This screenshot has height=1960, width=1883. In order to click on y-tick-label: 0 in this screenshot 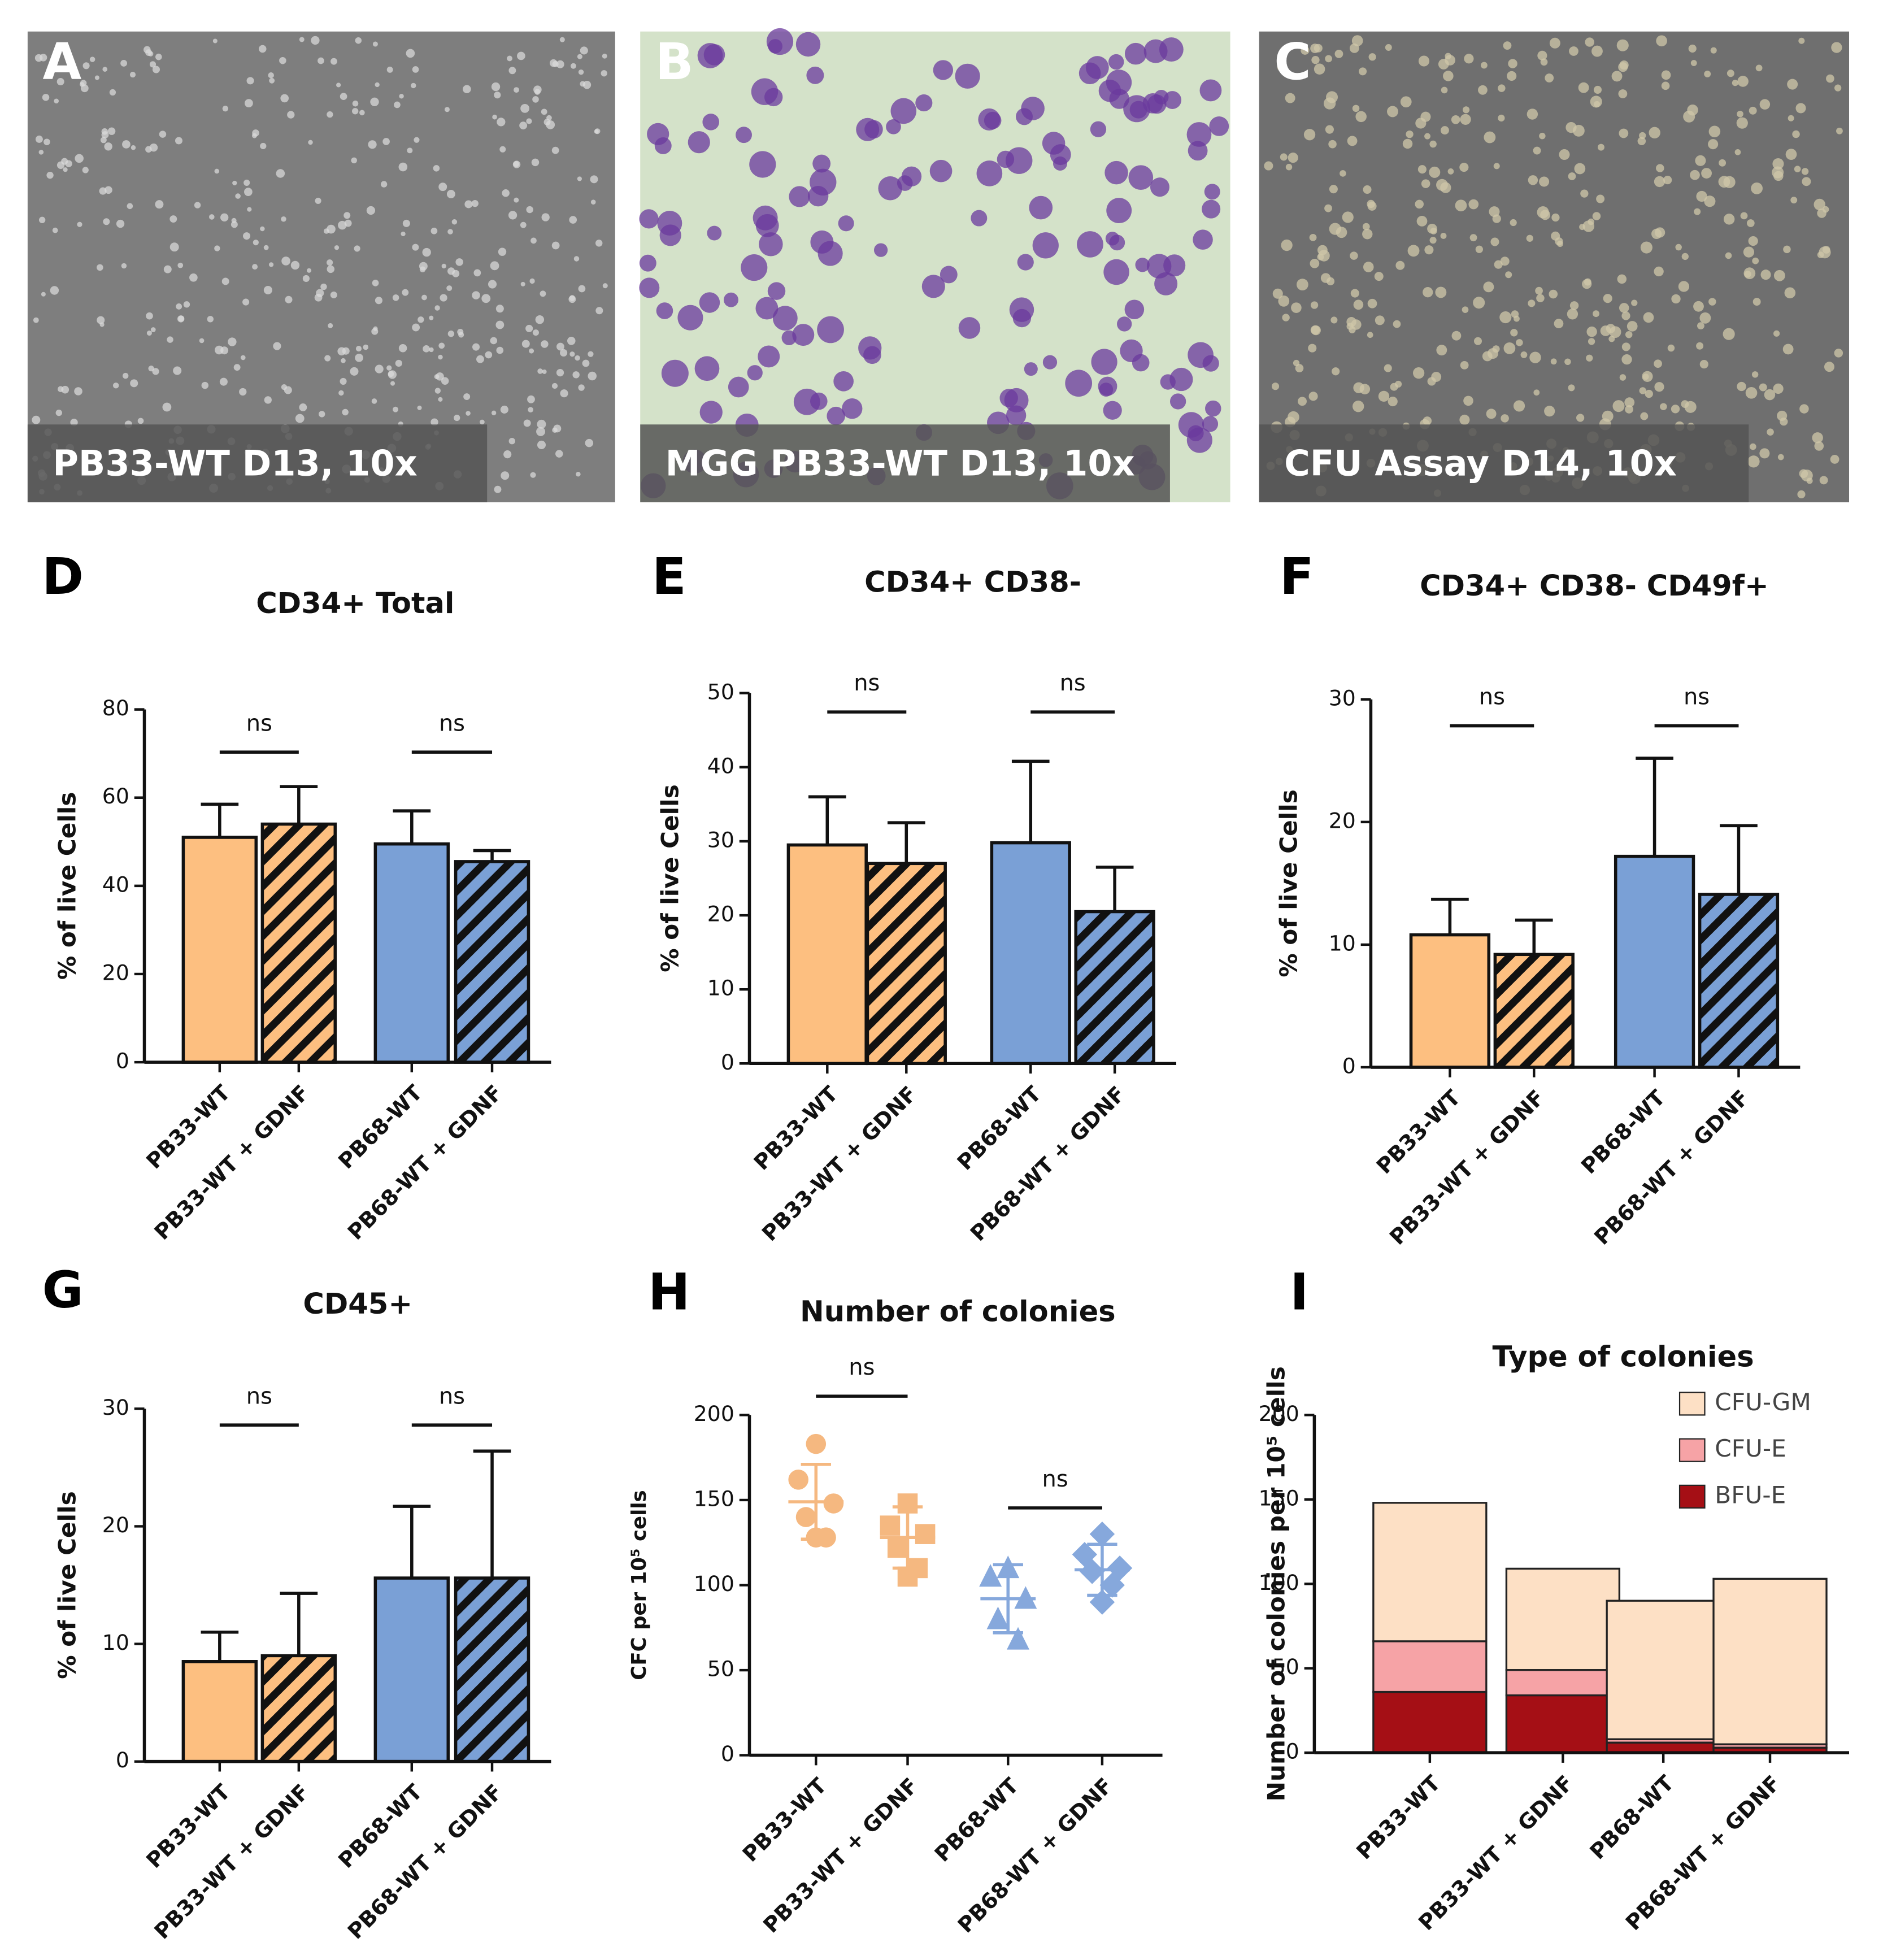, I will do `click(1292, 1751)`.